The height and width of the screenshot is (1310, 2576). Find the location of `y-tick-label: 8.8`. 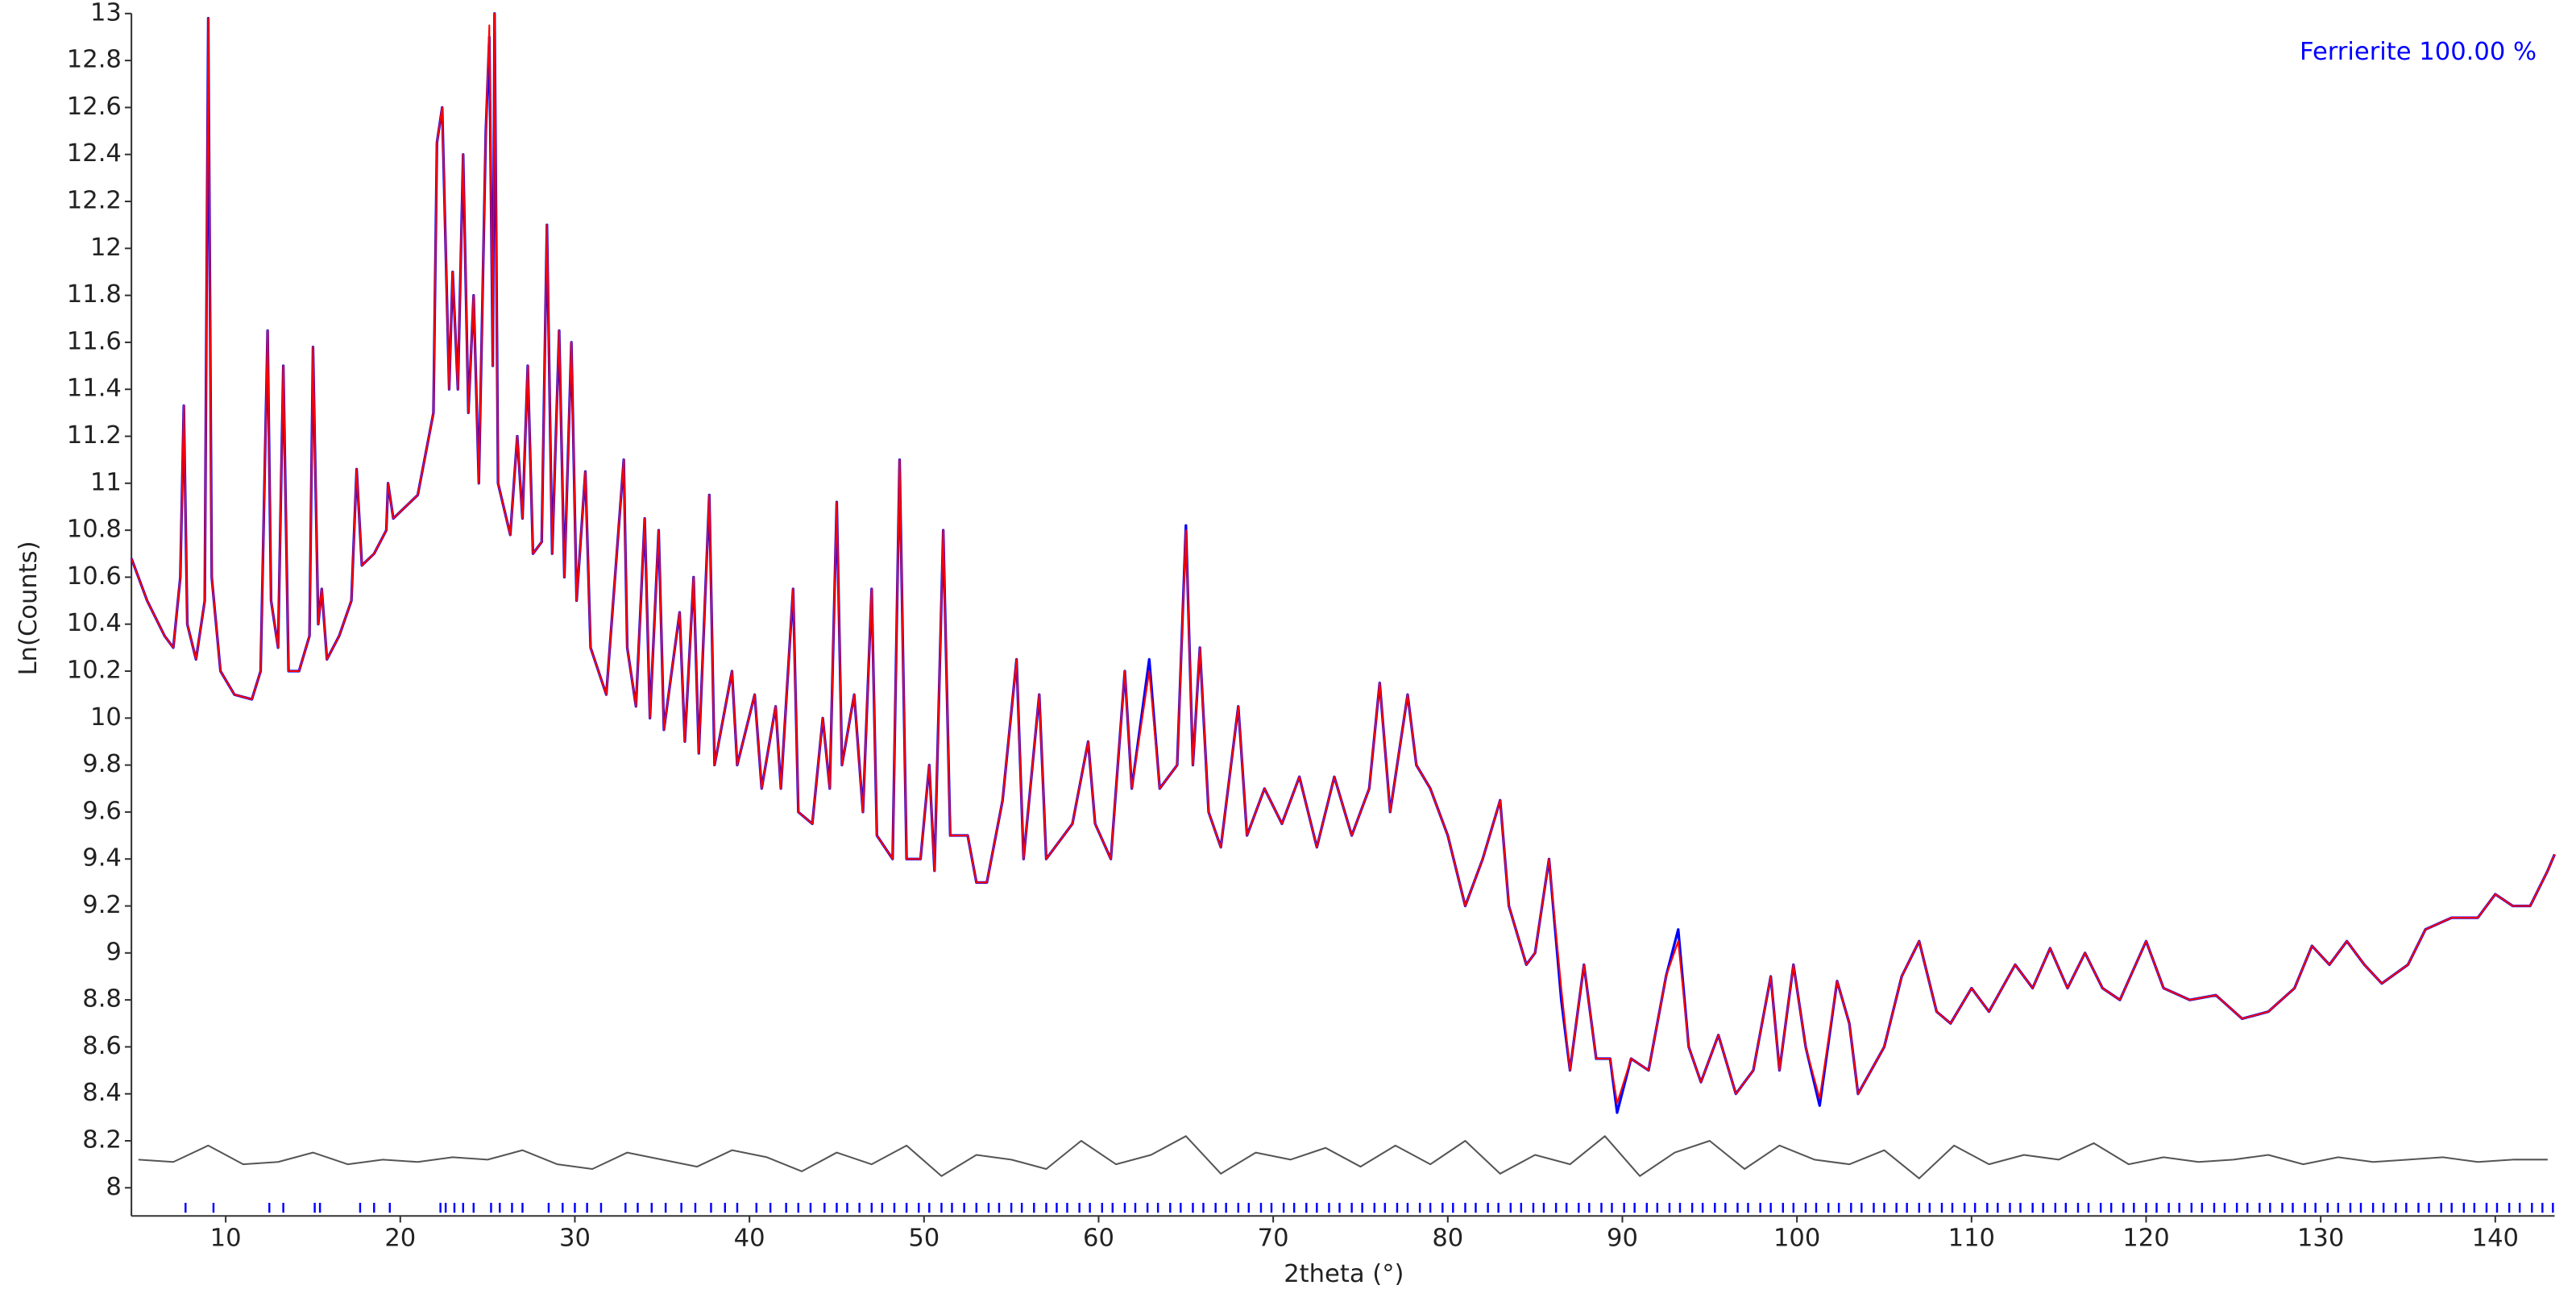

y-tick-label: 8.8 is located at coordinates (102, 1000).